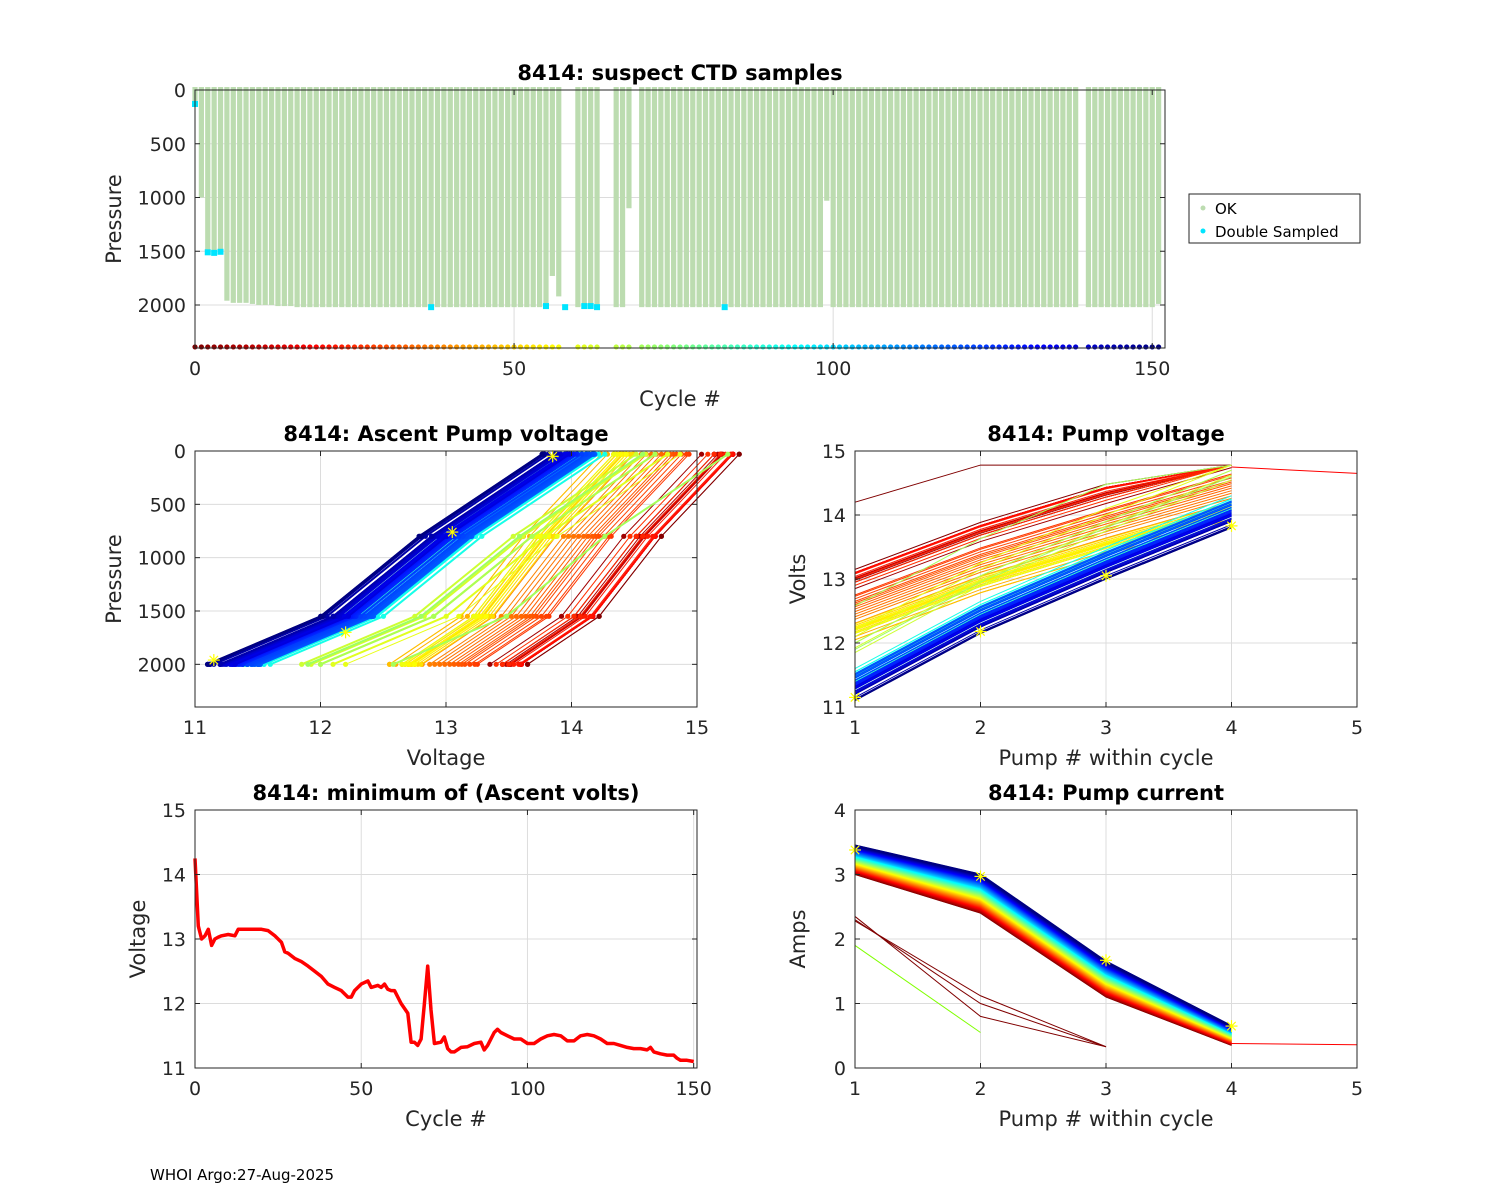  What do you see at coordinates (213, 660) in the screenshot?
I see `highlight-star-marker` at bounding box center [213, 660].